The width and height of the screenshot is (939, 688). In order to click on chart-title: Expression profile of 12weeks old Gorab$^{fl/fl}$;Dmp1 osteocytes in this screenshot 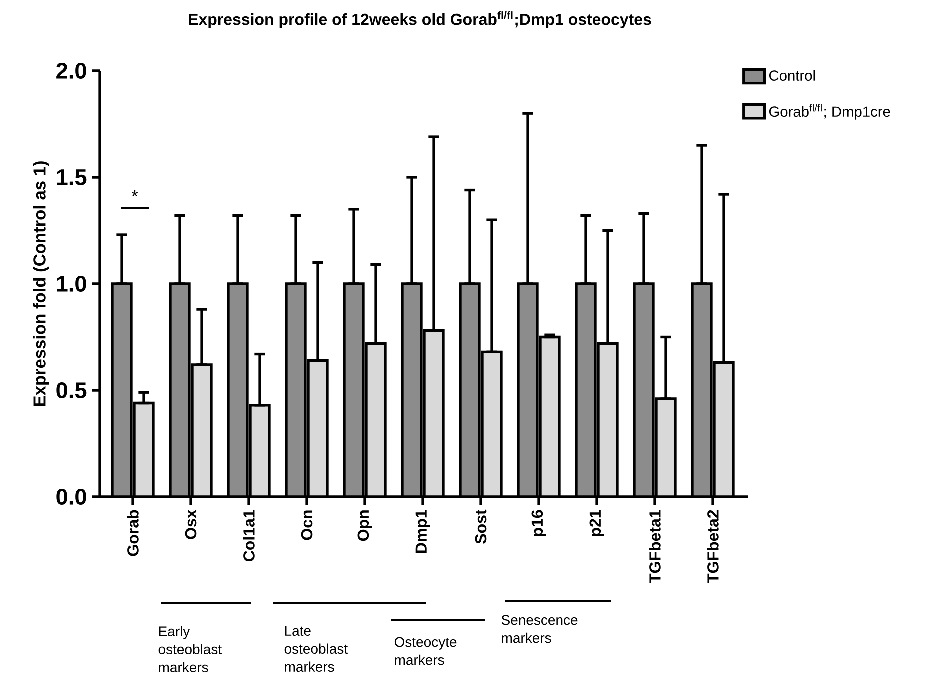, I will do `click(420, 20)`.